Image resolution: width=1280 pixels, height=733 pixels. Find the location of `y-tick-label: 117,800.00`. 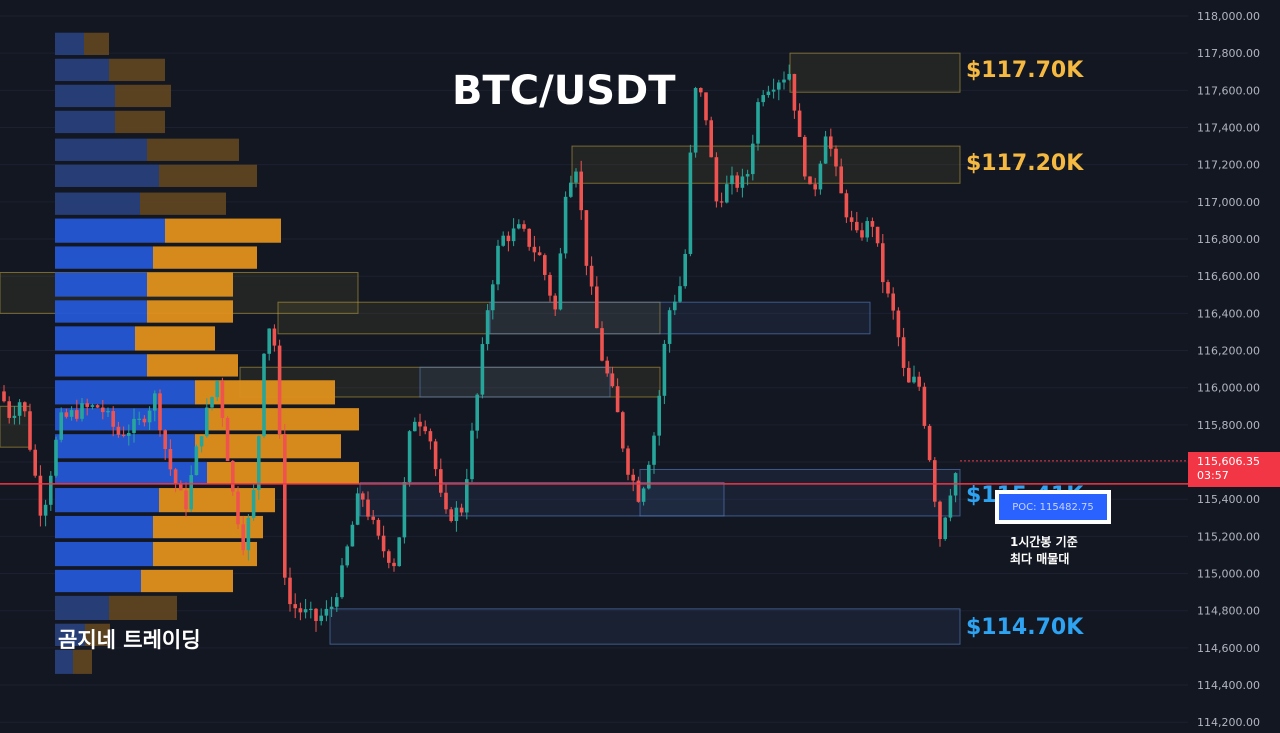

y-tick-label: 117,800.00 is located at coordinates (1228, 53).